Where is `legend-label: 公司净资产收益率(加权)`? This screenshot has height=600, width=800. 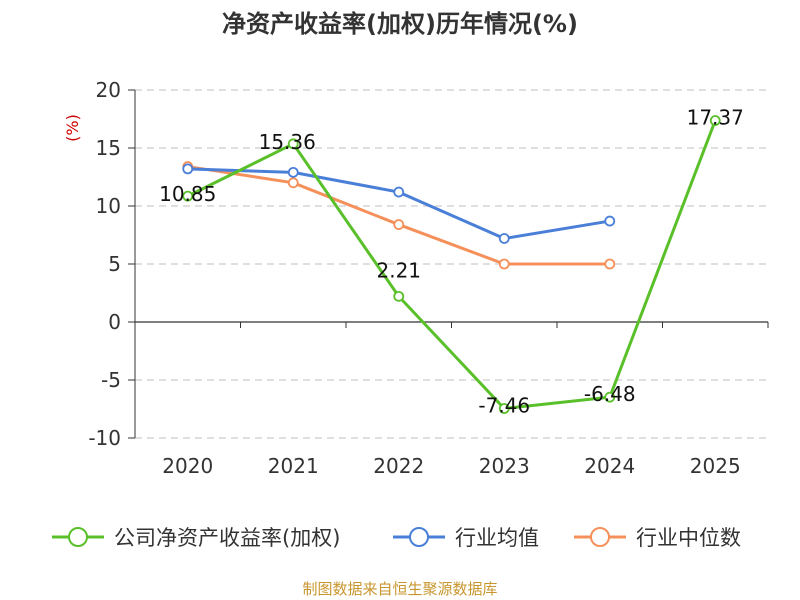 legend-label: 公司净资产收益率(加权) is located at coordinates (227, 538).